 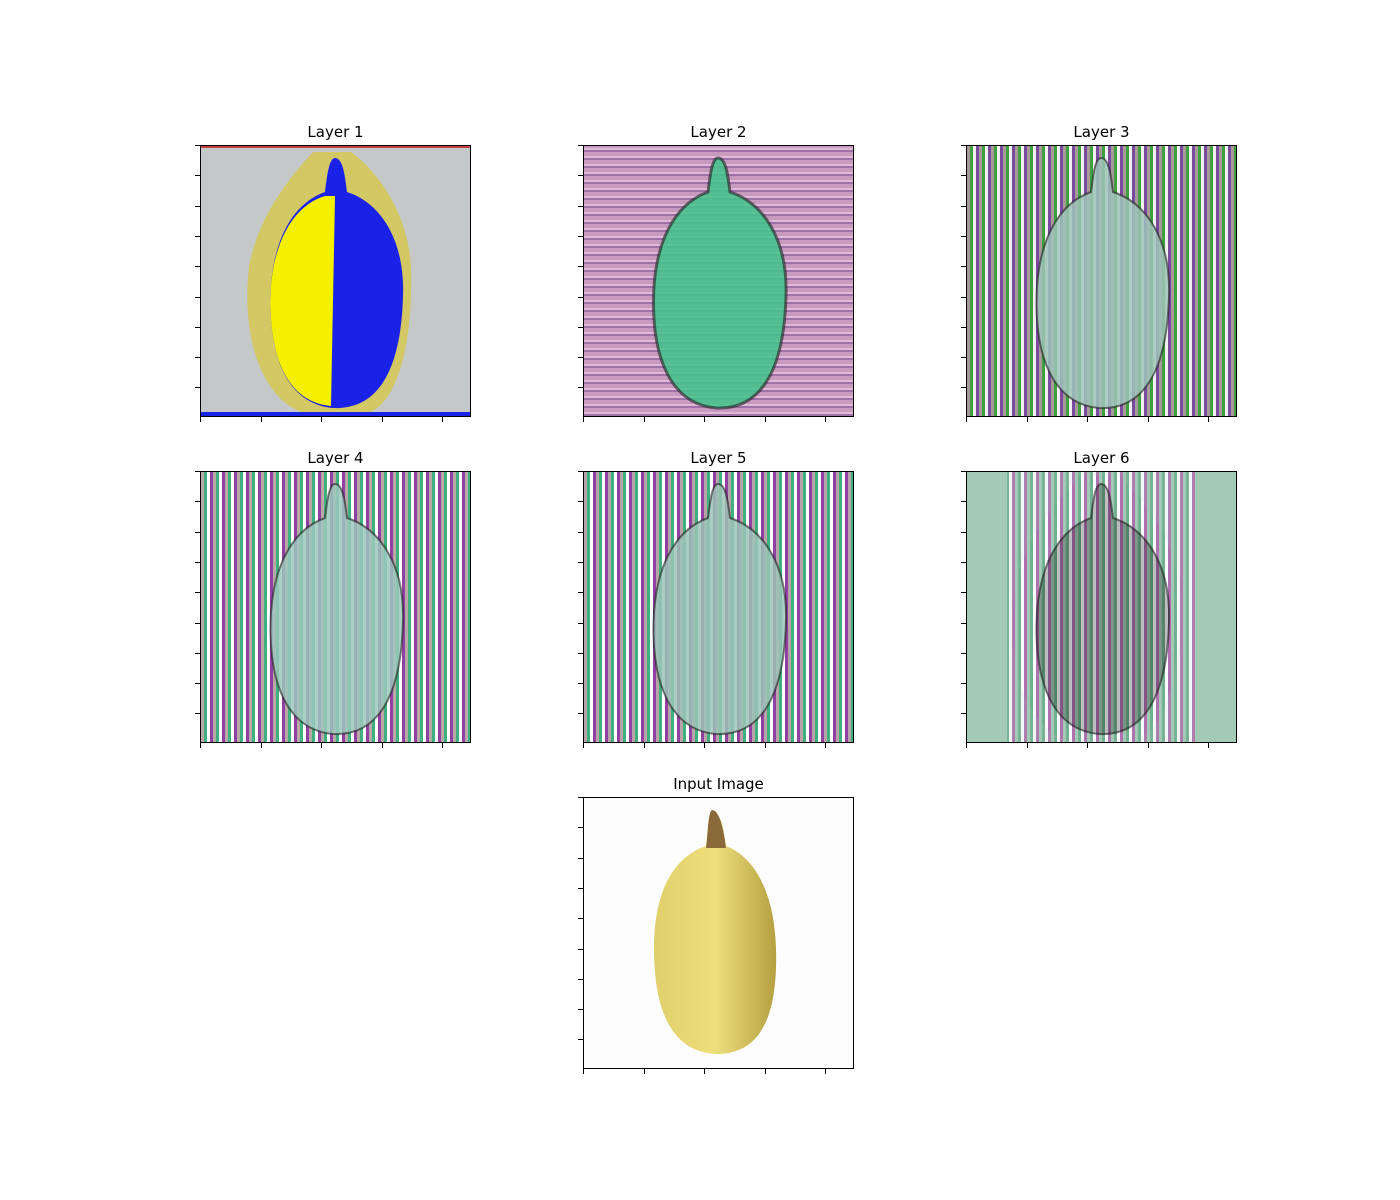 What do you see at coordinates (718, 784) in the screenshot?
I see `panel-title: Input Image` at bounding box center [718, 784].